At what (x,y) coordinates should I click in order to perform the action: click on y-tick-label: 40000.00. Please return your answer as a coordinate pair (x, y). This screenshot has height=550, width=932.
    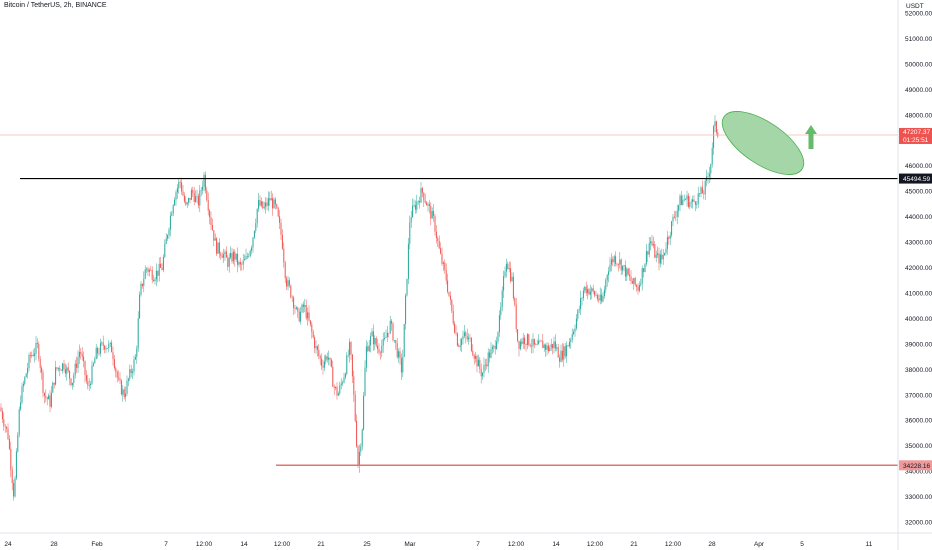
    Looking at the image, I should click on (918, 319).